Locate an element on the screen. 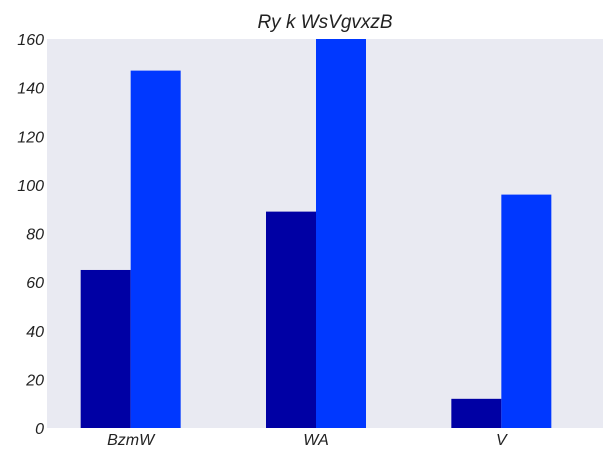 The image size is (616, 467). y-axis-ticks: 0 20 40 60 80 100 120 140 160 is located at coordinates (30, 235).